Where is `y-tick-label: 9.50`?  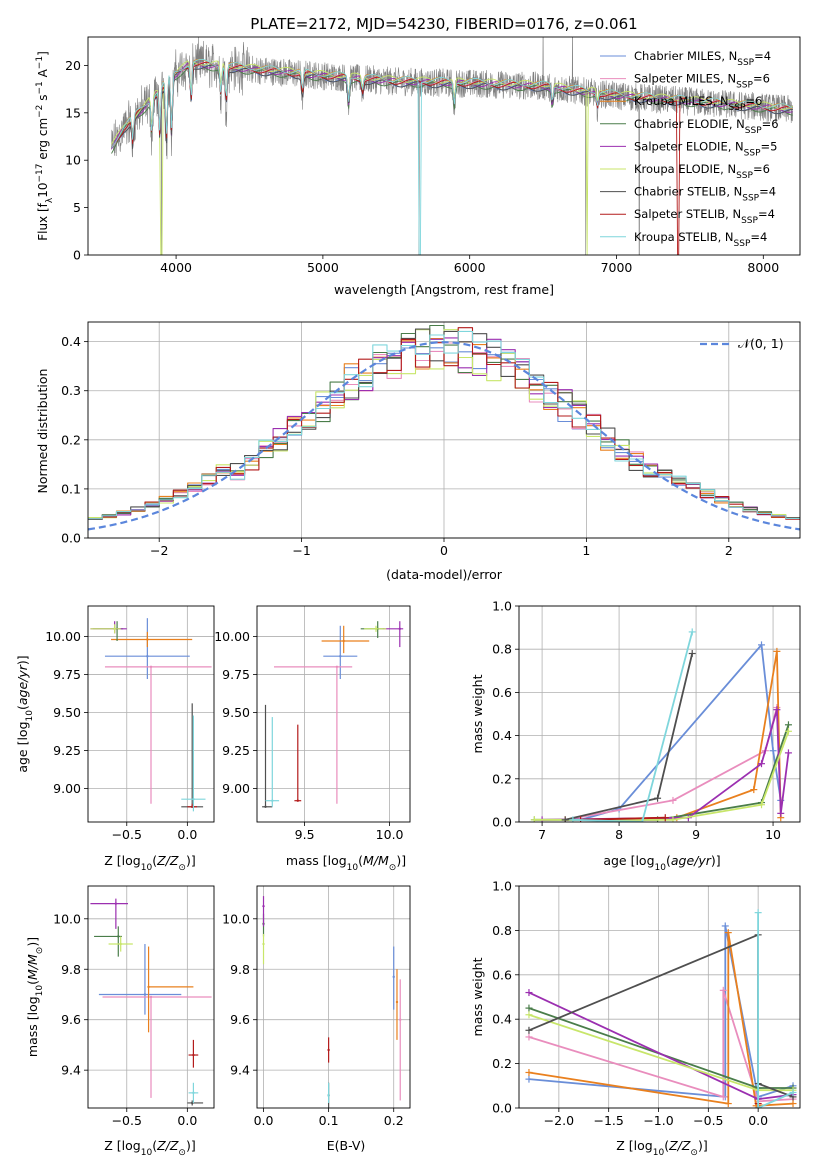
y-tick-label: 9.50 is located at coordinates (67, 712).